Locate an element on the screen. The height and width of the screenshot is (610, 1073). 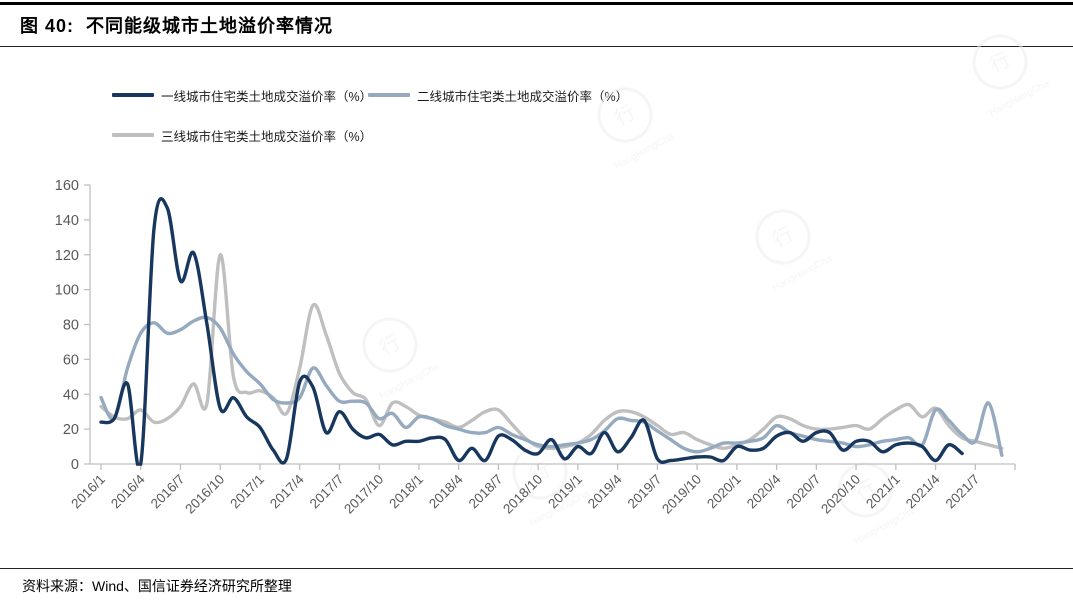
legend-item-tier3: 三线城市住宅类土地成交溢价率（%） is located at coordinates (242, 136).